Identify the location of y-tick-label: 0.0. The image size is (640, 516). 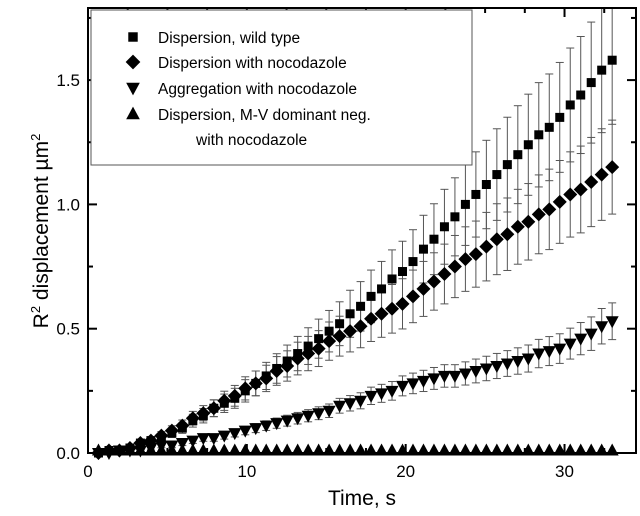
(68, 453).